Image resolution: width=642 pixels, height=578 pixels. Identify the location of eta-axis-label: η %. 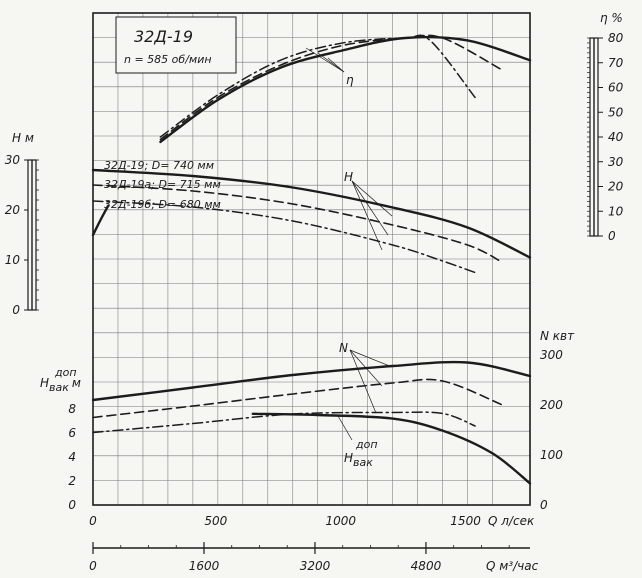
(611, 18).